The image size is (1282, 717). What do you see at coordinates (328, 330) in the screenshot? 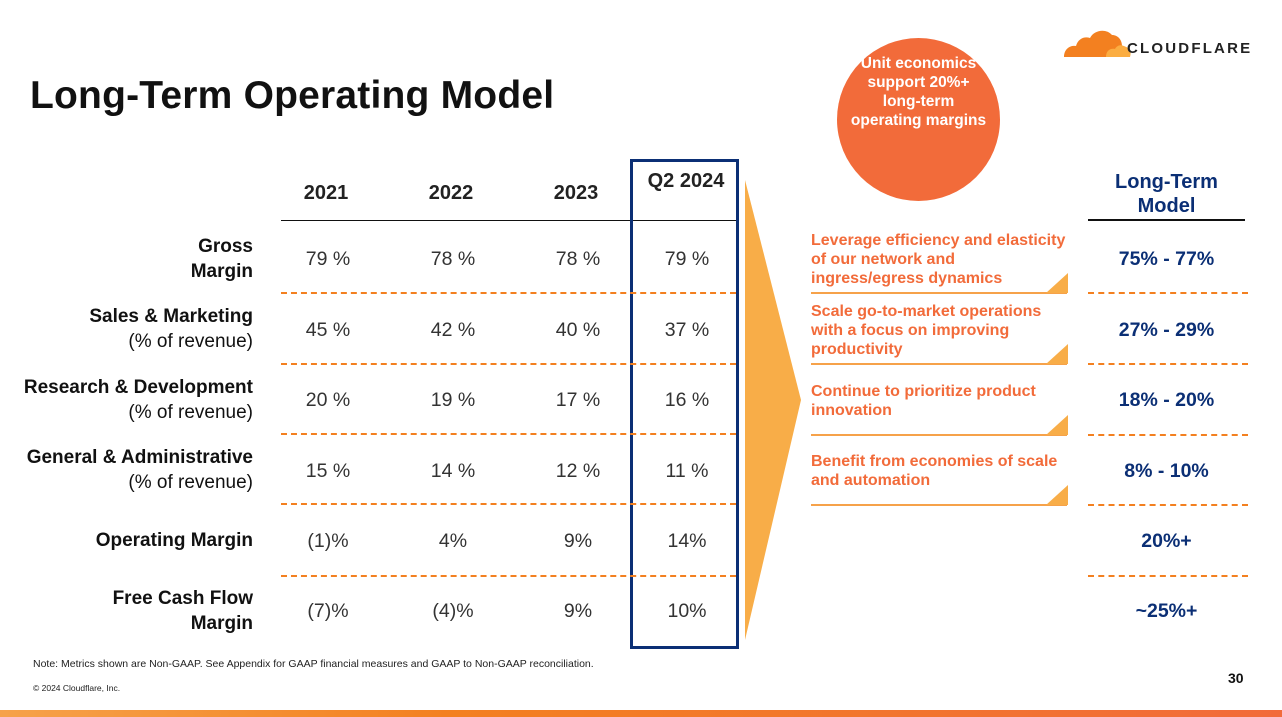
I see `table-cell: 45 %` at bounding box center [328, 330].